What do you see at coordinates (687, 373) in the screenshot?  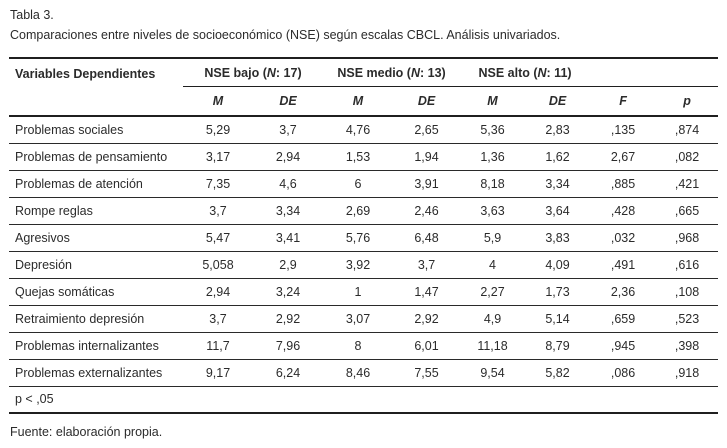 I see `cell-value: ,918` at bounding box center [687, 373].